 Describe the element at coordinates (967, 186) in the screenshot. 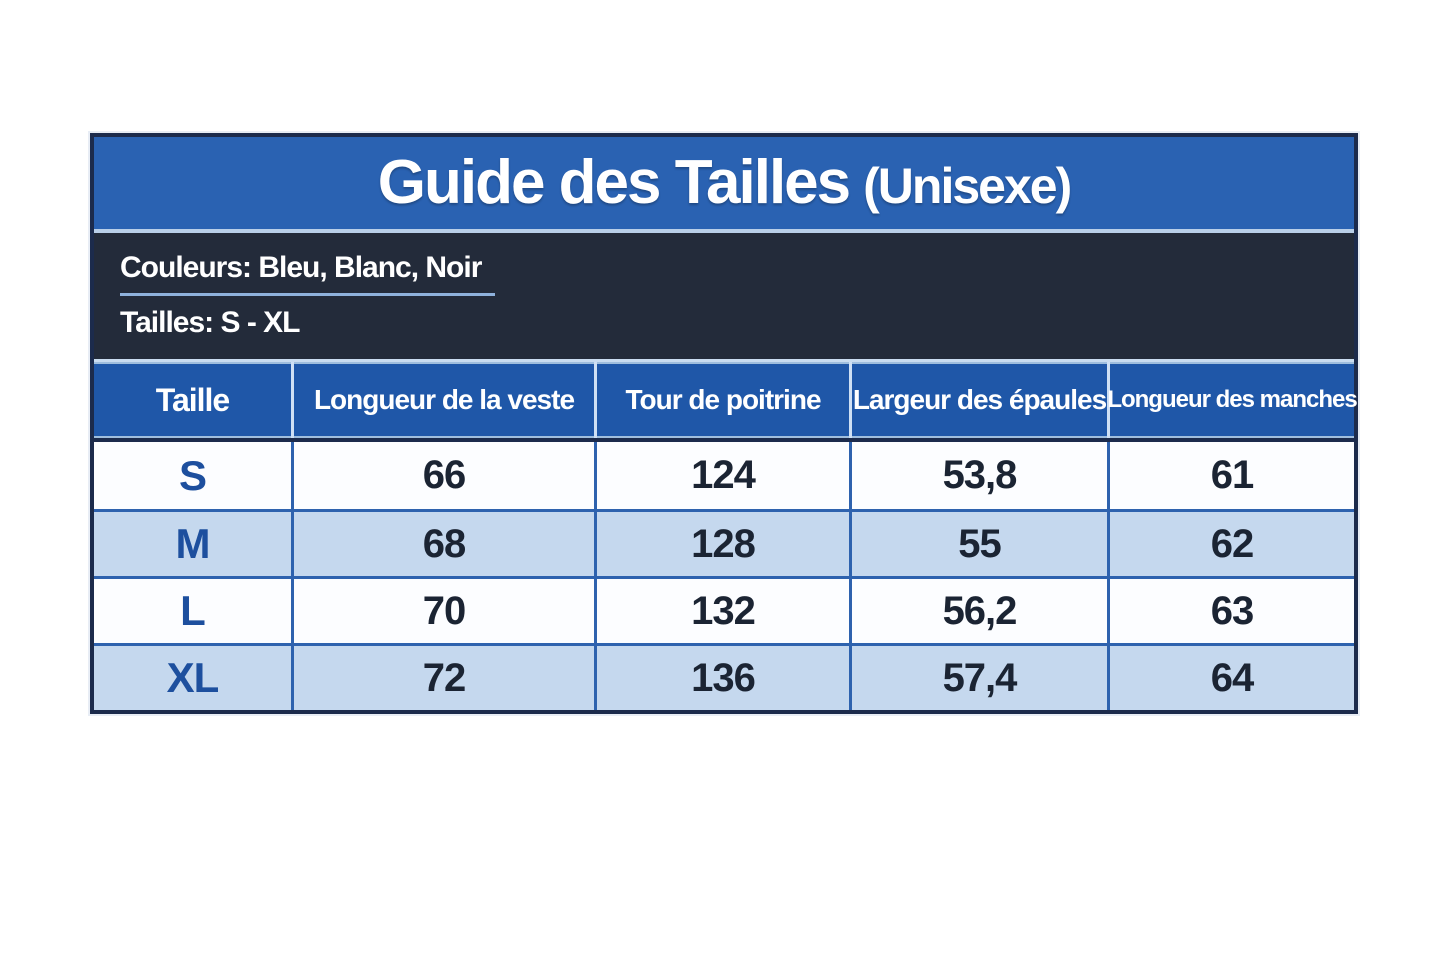

I see `table-title-suffix: (Unisexe)` at that location.